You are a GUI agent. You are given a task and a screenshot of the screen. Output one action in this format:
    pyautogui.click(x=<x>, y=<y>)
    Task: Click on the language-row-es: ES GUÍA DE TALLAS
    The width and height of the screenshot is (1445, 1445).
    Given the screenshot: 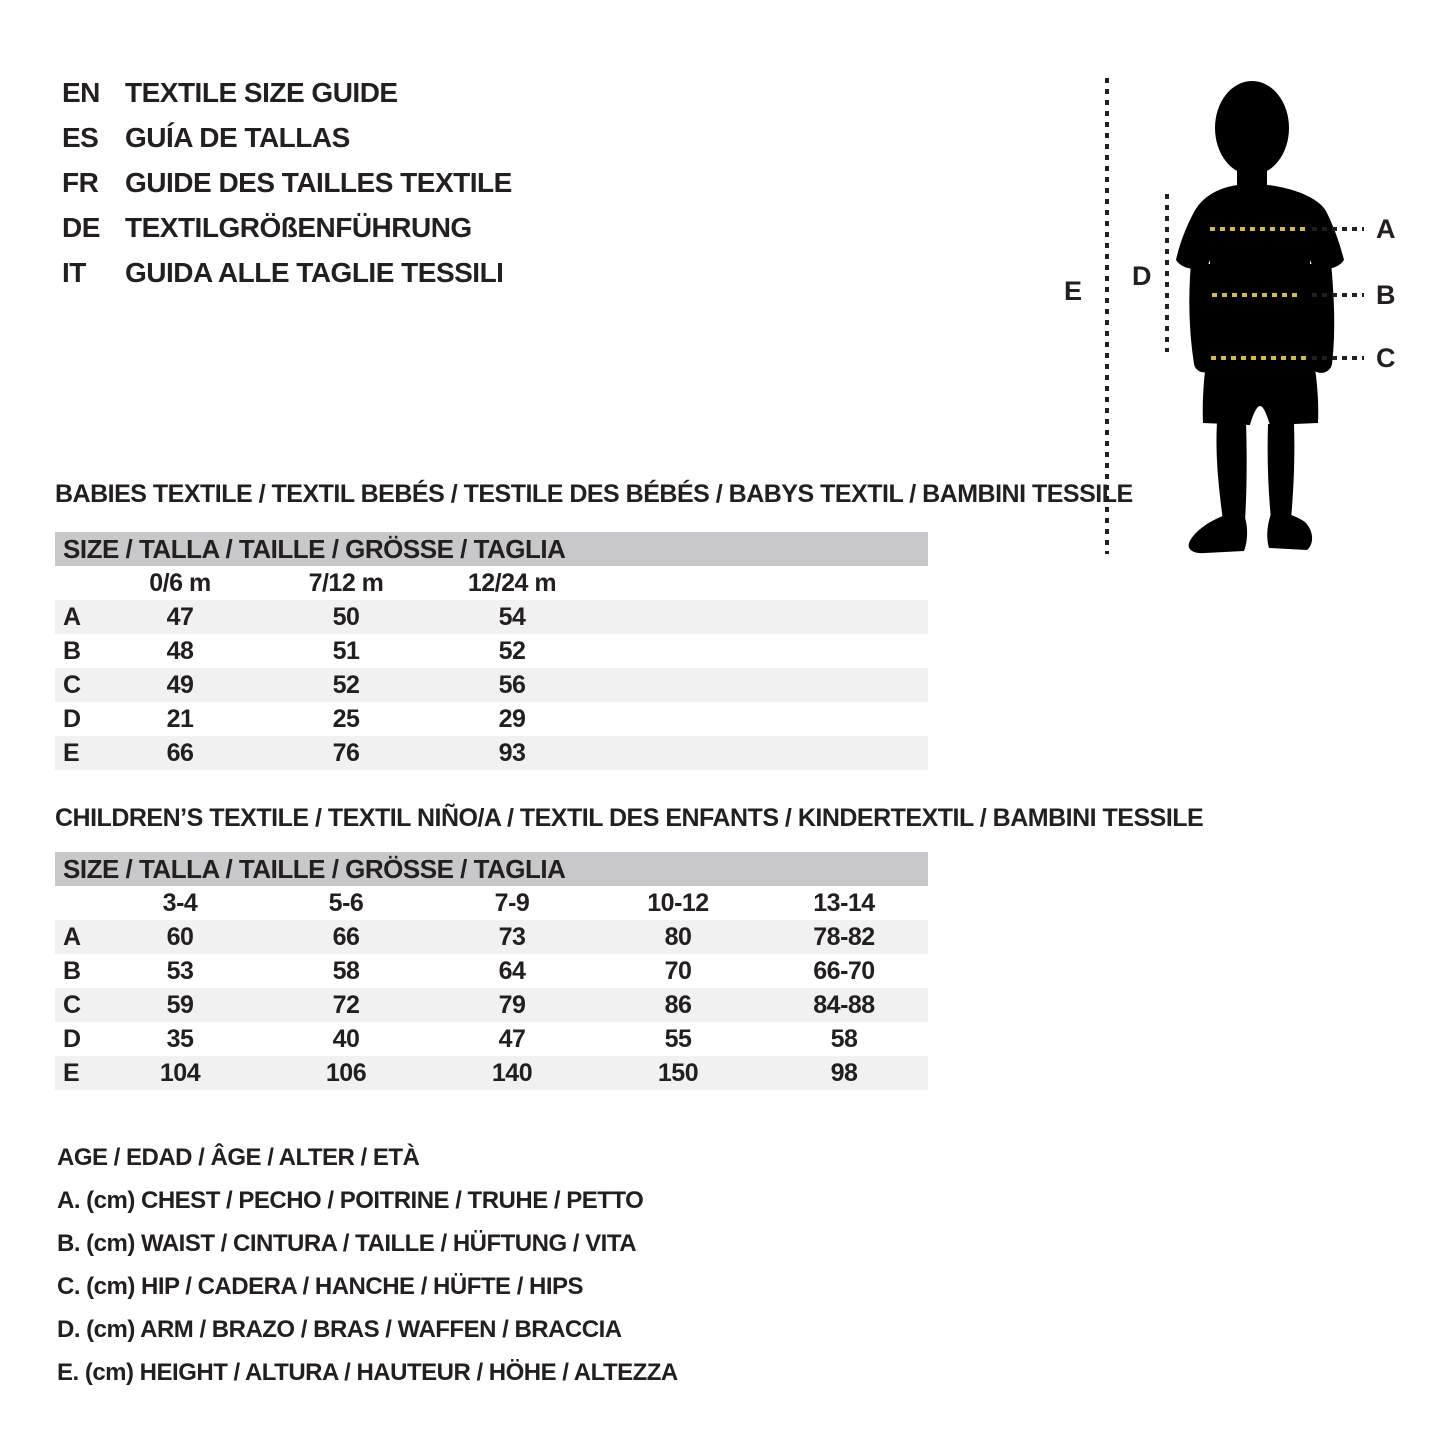 What is the action you would take?
    pyautogui.click(x=287, y=137)
    